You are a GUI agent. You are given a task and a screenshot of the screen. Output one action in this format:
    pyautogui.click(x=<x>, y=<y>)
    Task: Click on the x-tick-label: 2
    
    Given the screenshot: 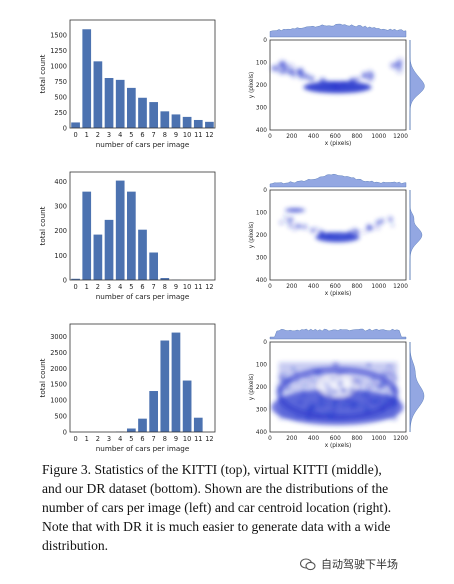 What is the action you would take?
    pyautogui.click(x=98, y=135)
    